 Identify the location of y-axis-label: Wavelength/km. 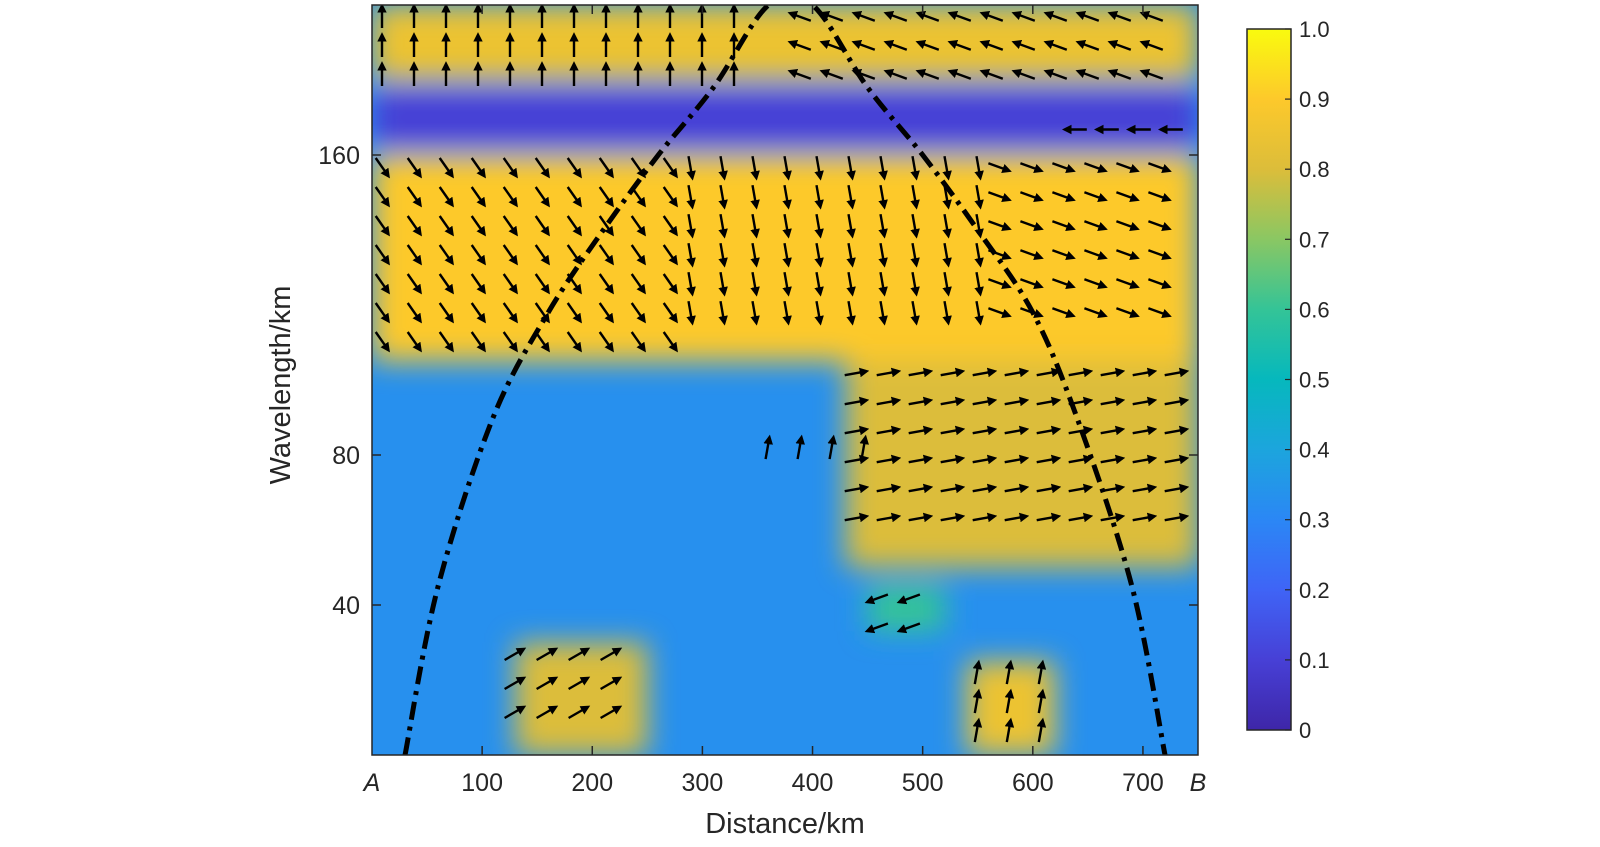
(281, 385).